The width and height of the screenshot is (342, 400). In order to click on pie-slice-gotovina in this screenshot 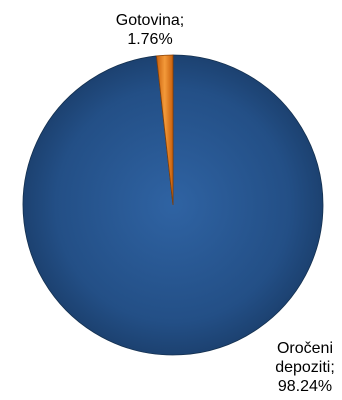, I will do `click(165, 130)`.